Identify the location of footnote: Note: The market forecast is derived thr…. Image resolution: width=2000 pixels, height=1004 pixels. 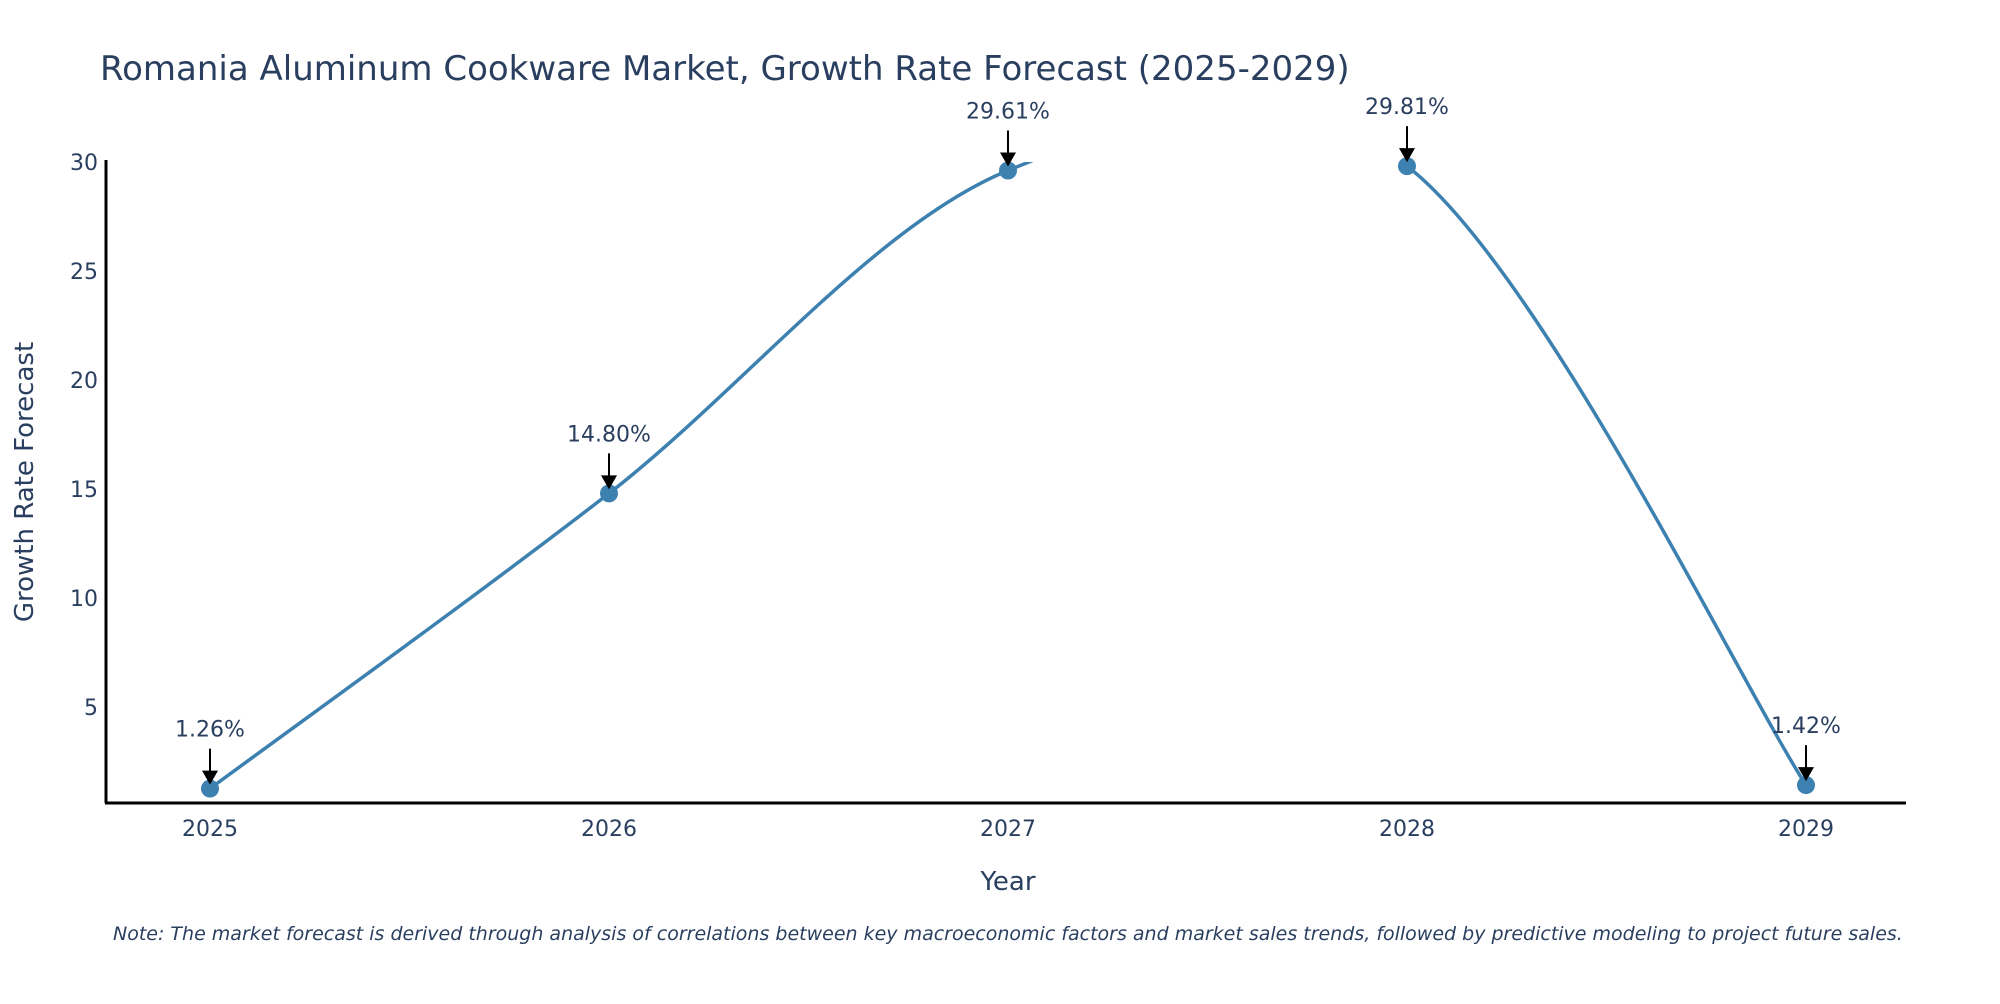
(1008, 934).